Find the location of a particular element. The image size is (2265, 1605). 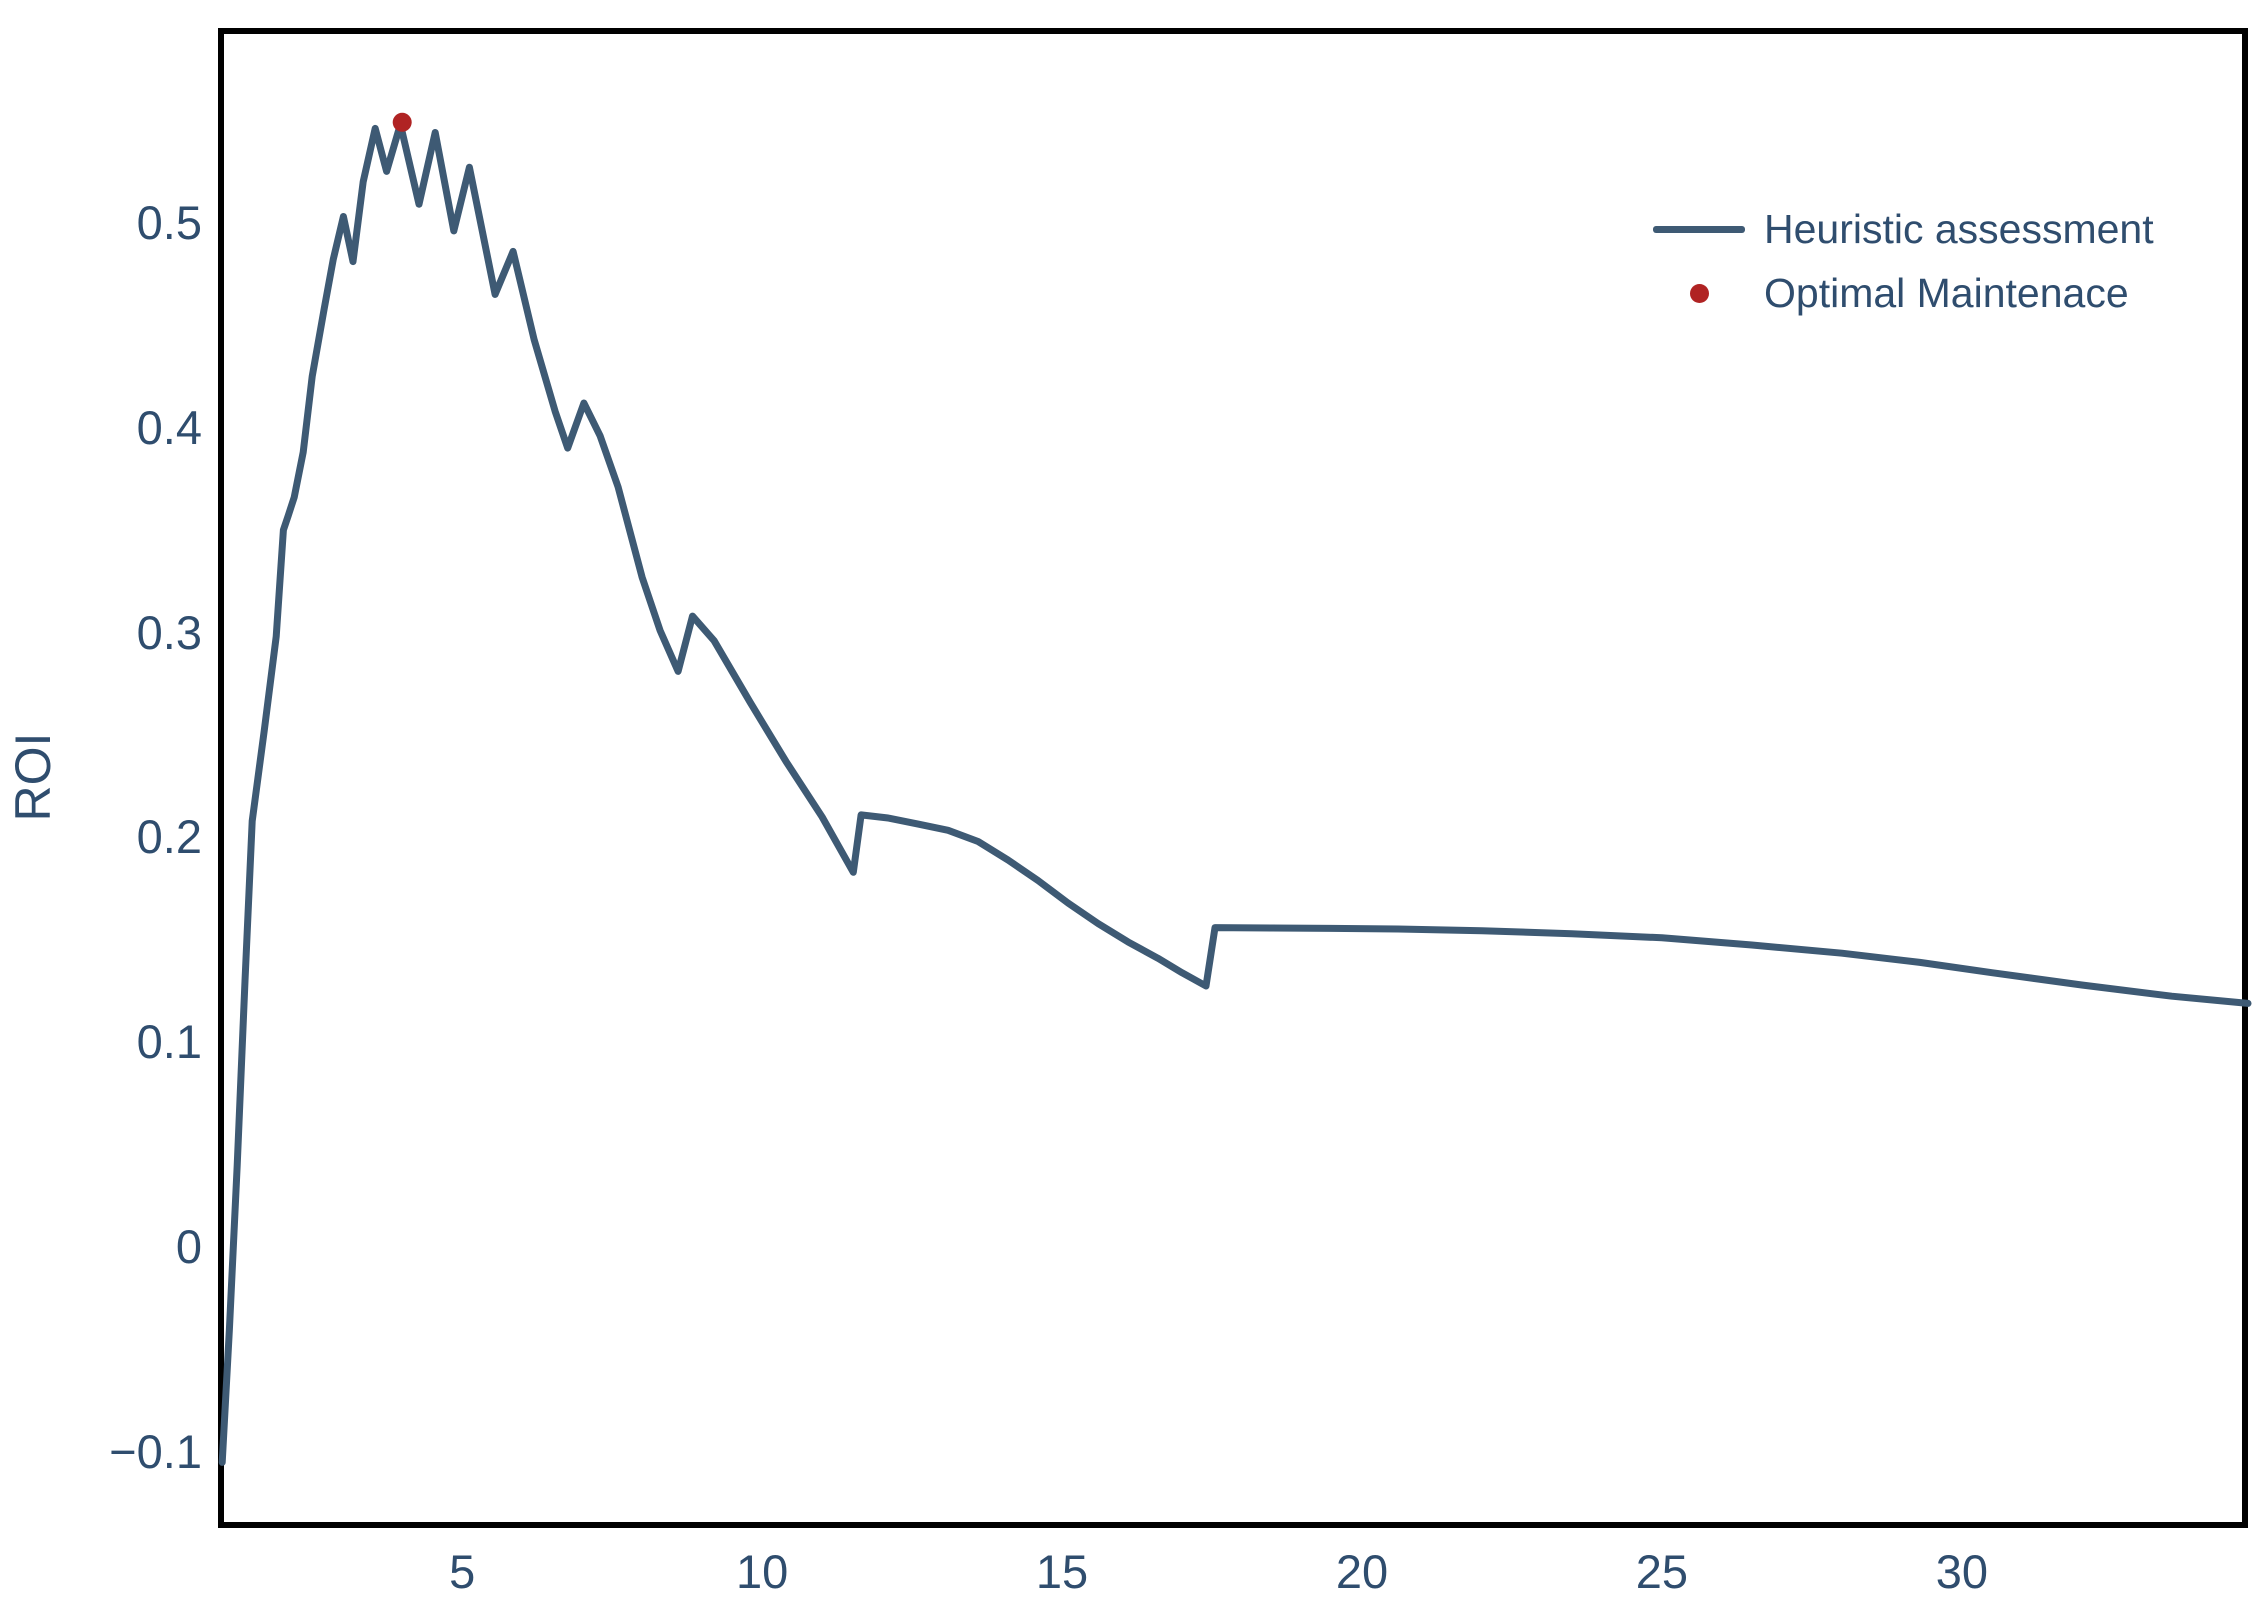

x-tick-label: 25 is located at coordinates (1662, 1571).